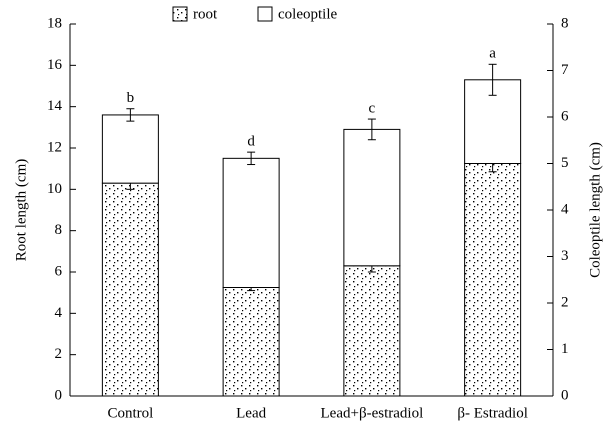  I want to click on y-tick-label: 18, so click(54, 23).